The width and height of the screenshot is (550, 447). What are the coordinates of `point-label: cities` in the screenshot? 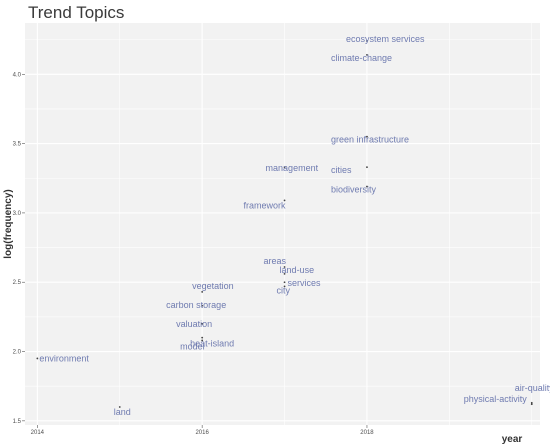 It's located at (341, 170).